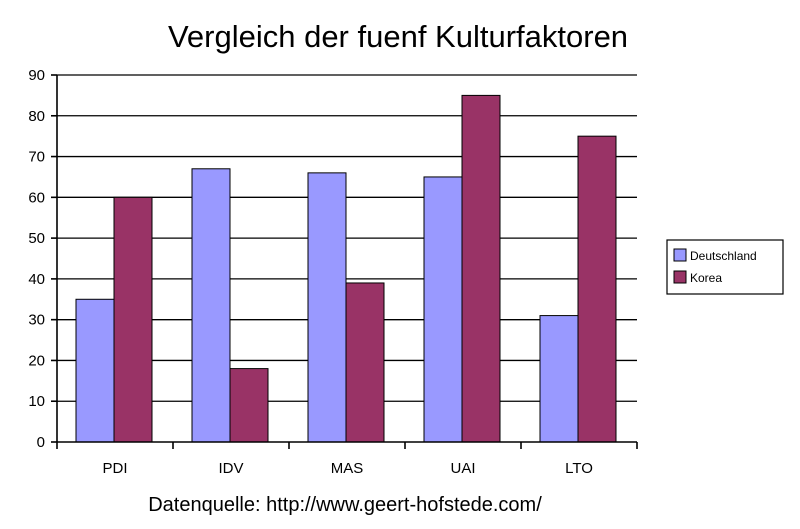  What do you see at coordinates (230, 468) in the screenshot?
I see `x-category-label: IDV` at bounding box center [230, 468].